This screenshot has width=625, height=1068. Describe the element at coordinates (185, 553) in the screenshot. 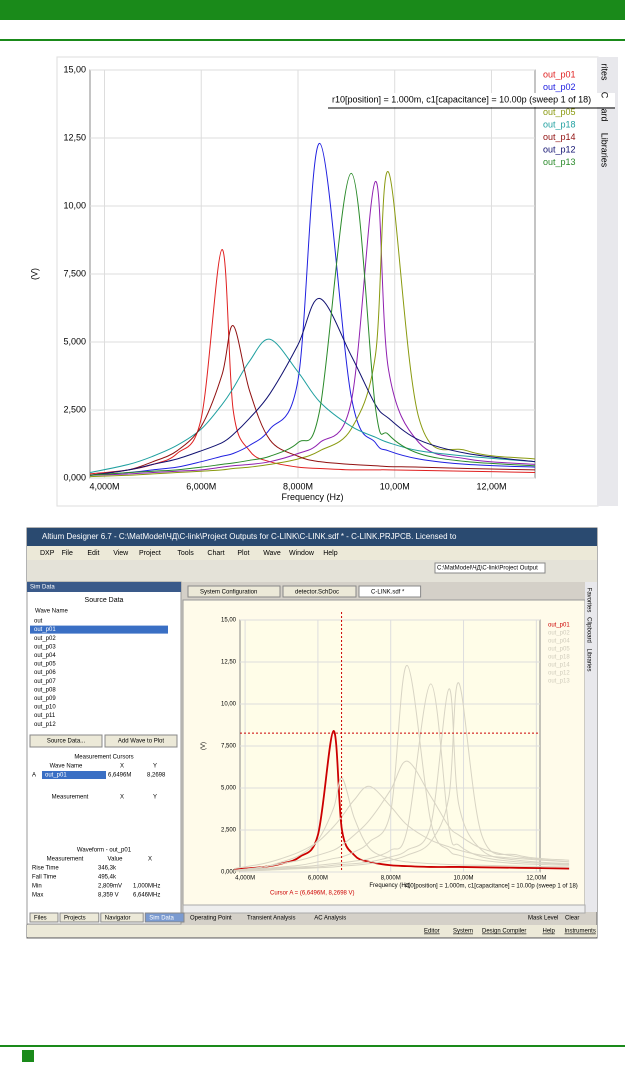

I see `menu-item: Tools` at that location.